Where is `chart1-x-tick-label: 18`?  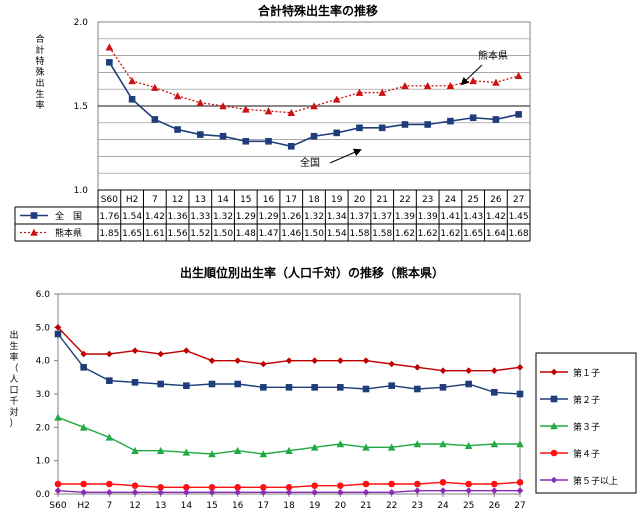
chart1-x-tick-label: 18 is located at coordinates (314, 200).